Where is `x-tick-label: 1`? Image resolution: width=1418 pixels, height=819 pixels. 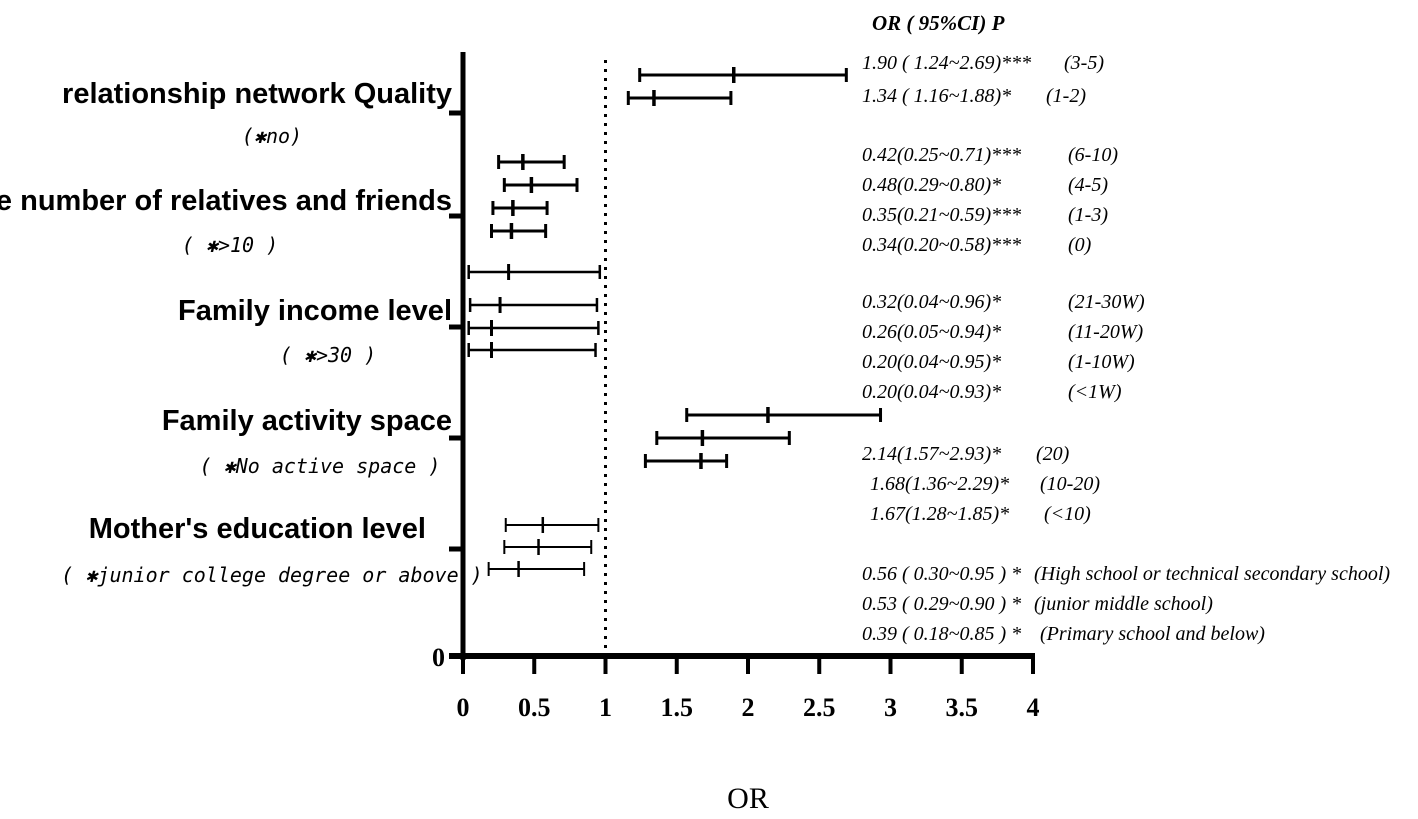
x-tick-label: 1 is located at coordinates (605, 707).